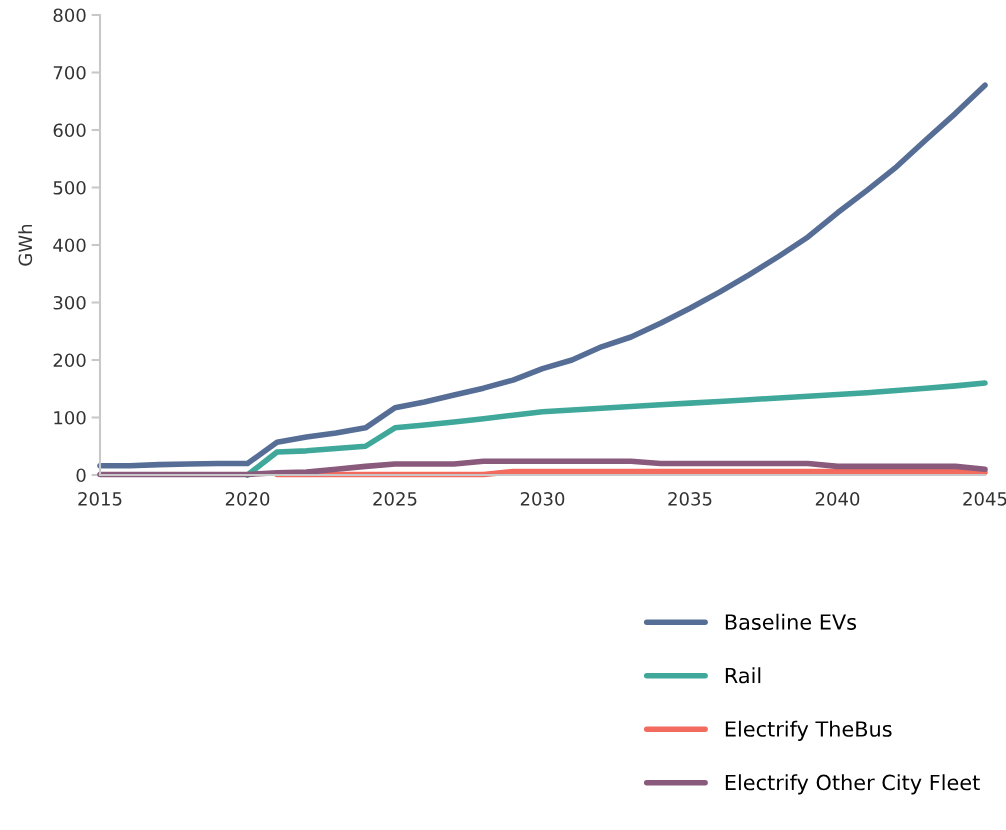 The image size is (1006, 830). What do you see at coordinates (69, 245) in the screenshot?
I see `y-tick-label: 400` at bounding box center [69, 245].